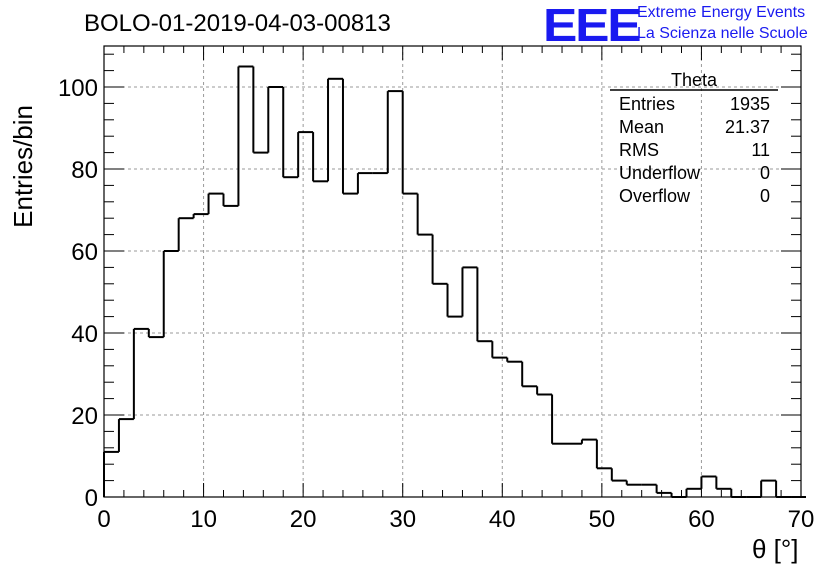 The image size is (836, 577). Describe the element at coordinates (303, 519) in the screenshot. I see `x-tick-label: 20` at that location.